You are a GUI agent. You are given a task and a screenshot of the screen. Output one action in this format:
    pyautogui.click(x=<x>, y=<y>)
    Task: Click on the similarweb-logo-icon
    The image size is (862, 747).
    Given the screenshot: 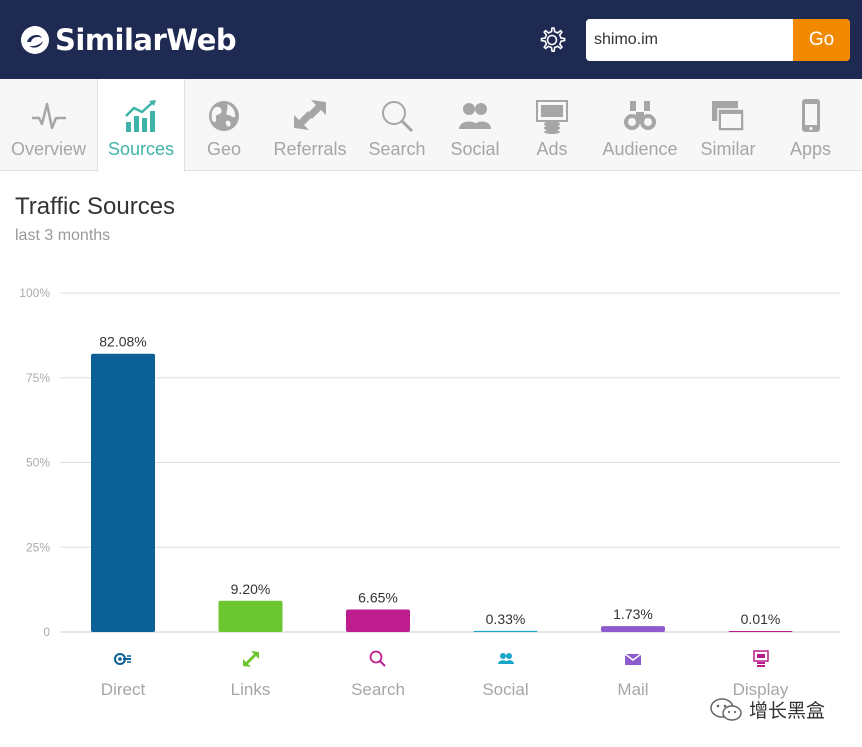 What is the action you would take?
    pyautogui.click(x=35, y=40)
    